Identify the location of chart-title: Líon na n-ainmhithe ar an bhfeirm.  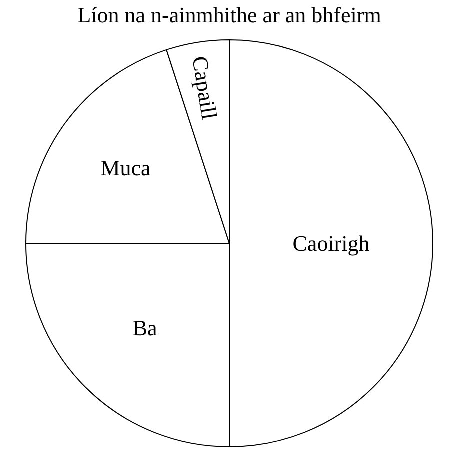
(230, 15).